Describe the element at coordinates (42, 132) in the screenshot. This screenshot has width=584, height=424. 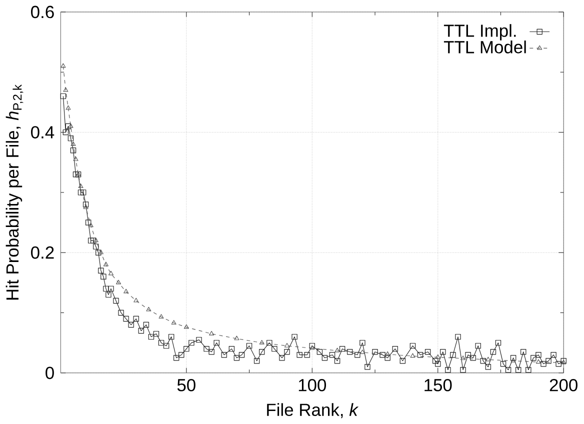
I see `y-tick-label: 0.4` at that location.